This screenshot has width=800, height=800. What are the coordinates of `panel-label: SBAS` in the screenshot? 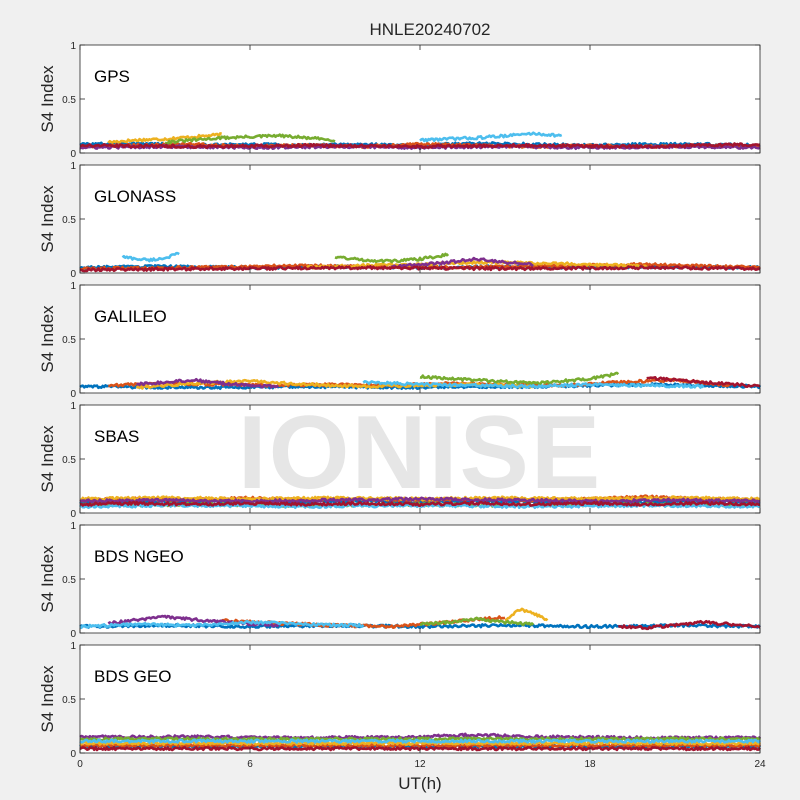 It's located at (116, 436).